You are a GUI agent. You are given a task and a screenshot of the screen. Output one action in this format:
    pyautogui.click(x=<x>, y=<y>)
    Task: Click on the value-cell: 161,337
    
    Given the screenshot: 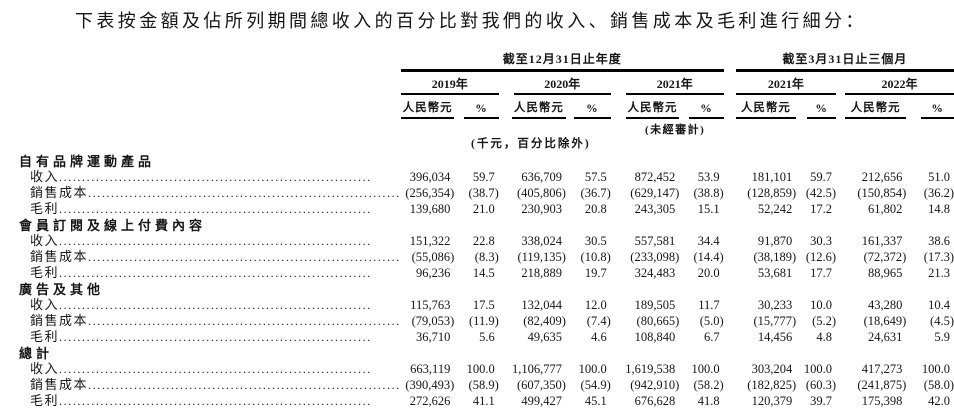 What is the action you would take?
    pyautogui.click(x=871, y=241)
    